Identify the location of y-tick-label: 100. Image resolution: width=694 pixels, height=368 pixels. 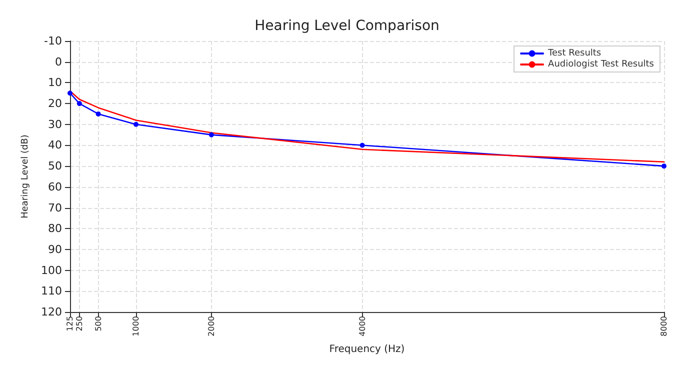
(51, 270).